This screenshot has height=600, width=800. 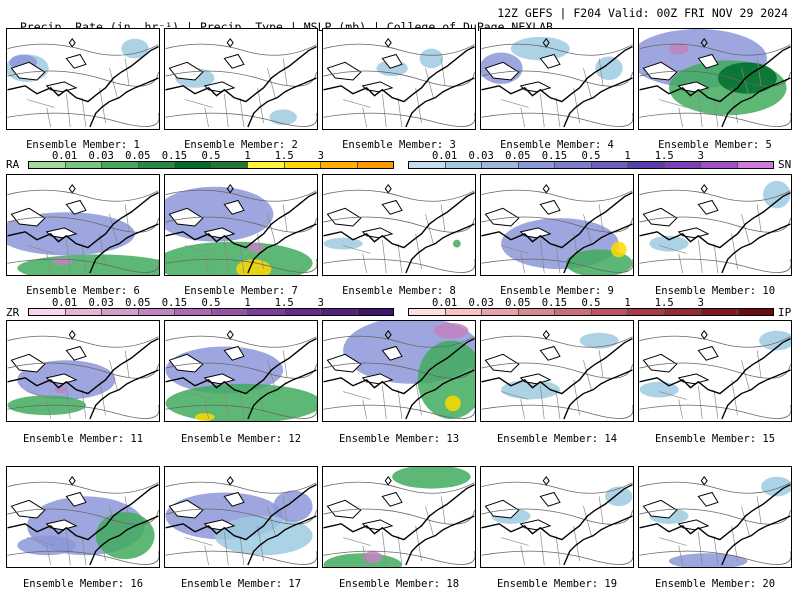 What do you see at coordinates (591, 165) in the screenshot?
I see `snow-legend-colorbar` at bounding box center [591, 165].